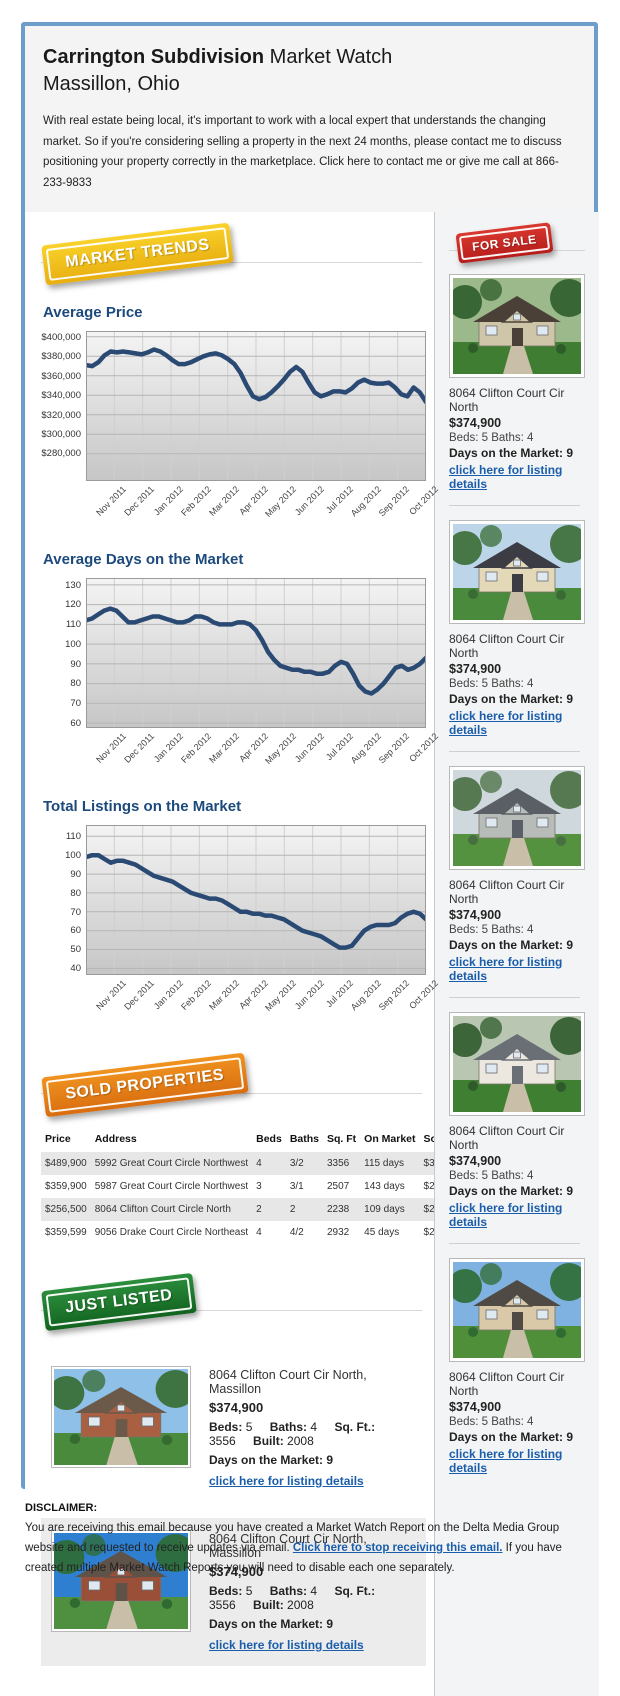 Image resolution: width=620 pixels, height=1696 pixels. Describe the element at coordinates (162, 1209) in the screenshot. I see `cell-address: 8064 Clifton Court Circle North` at that location.